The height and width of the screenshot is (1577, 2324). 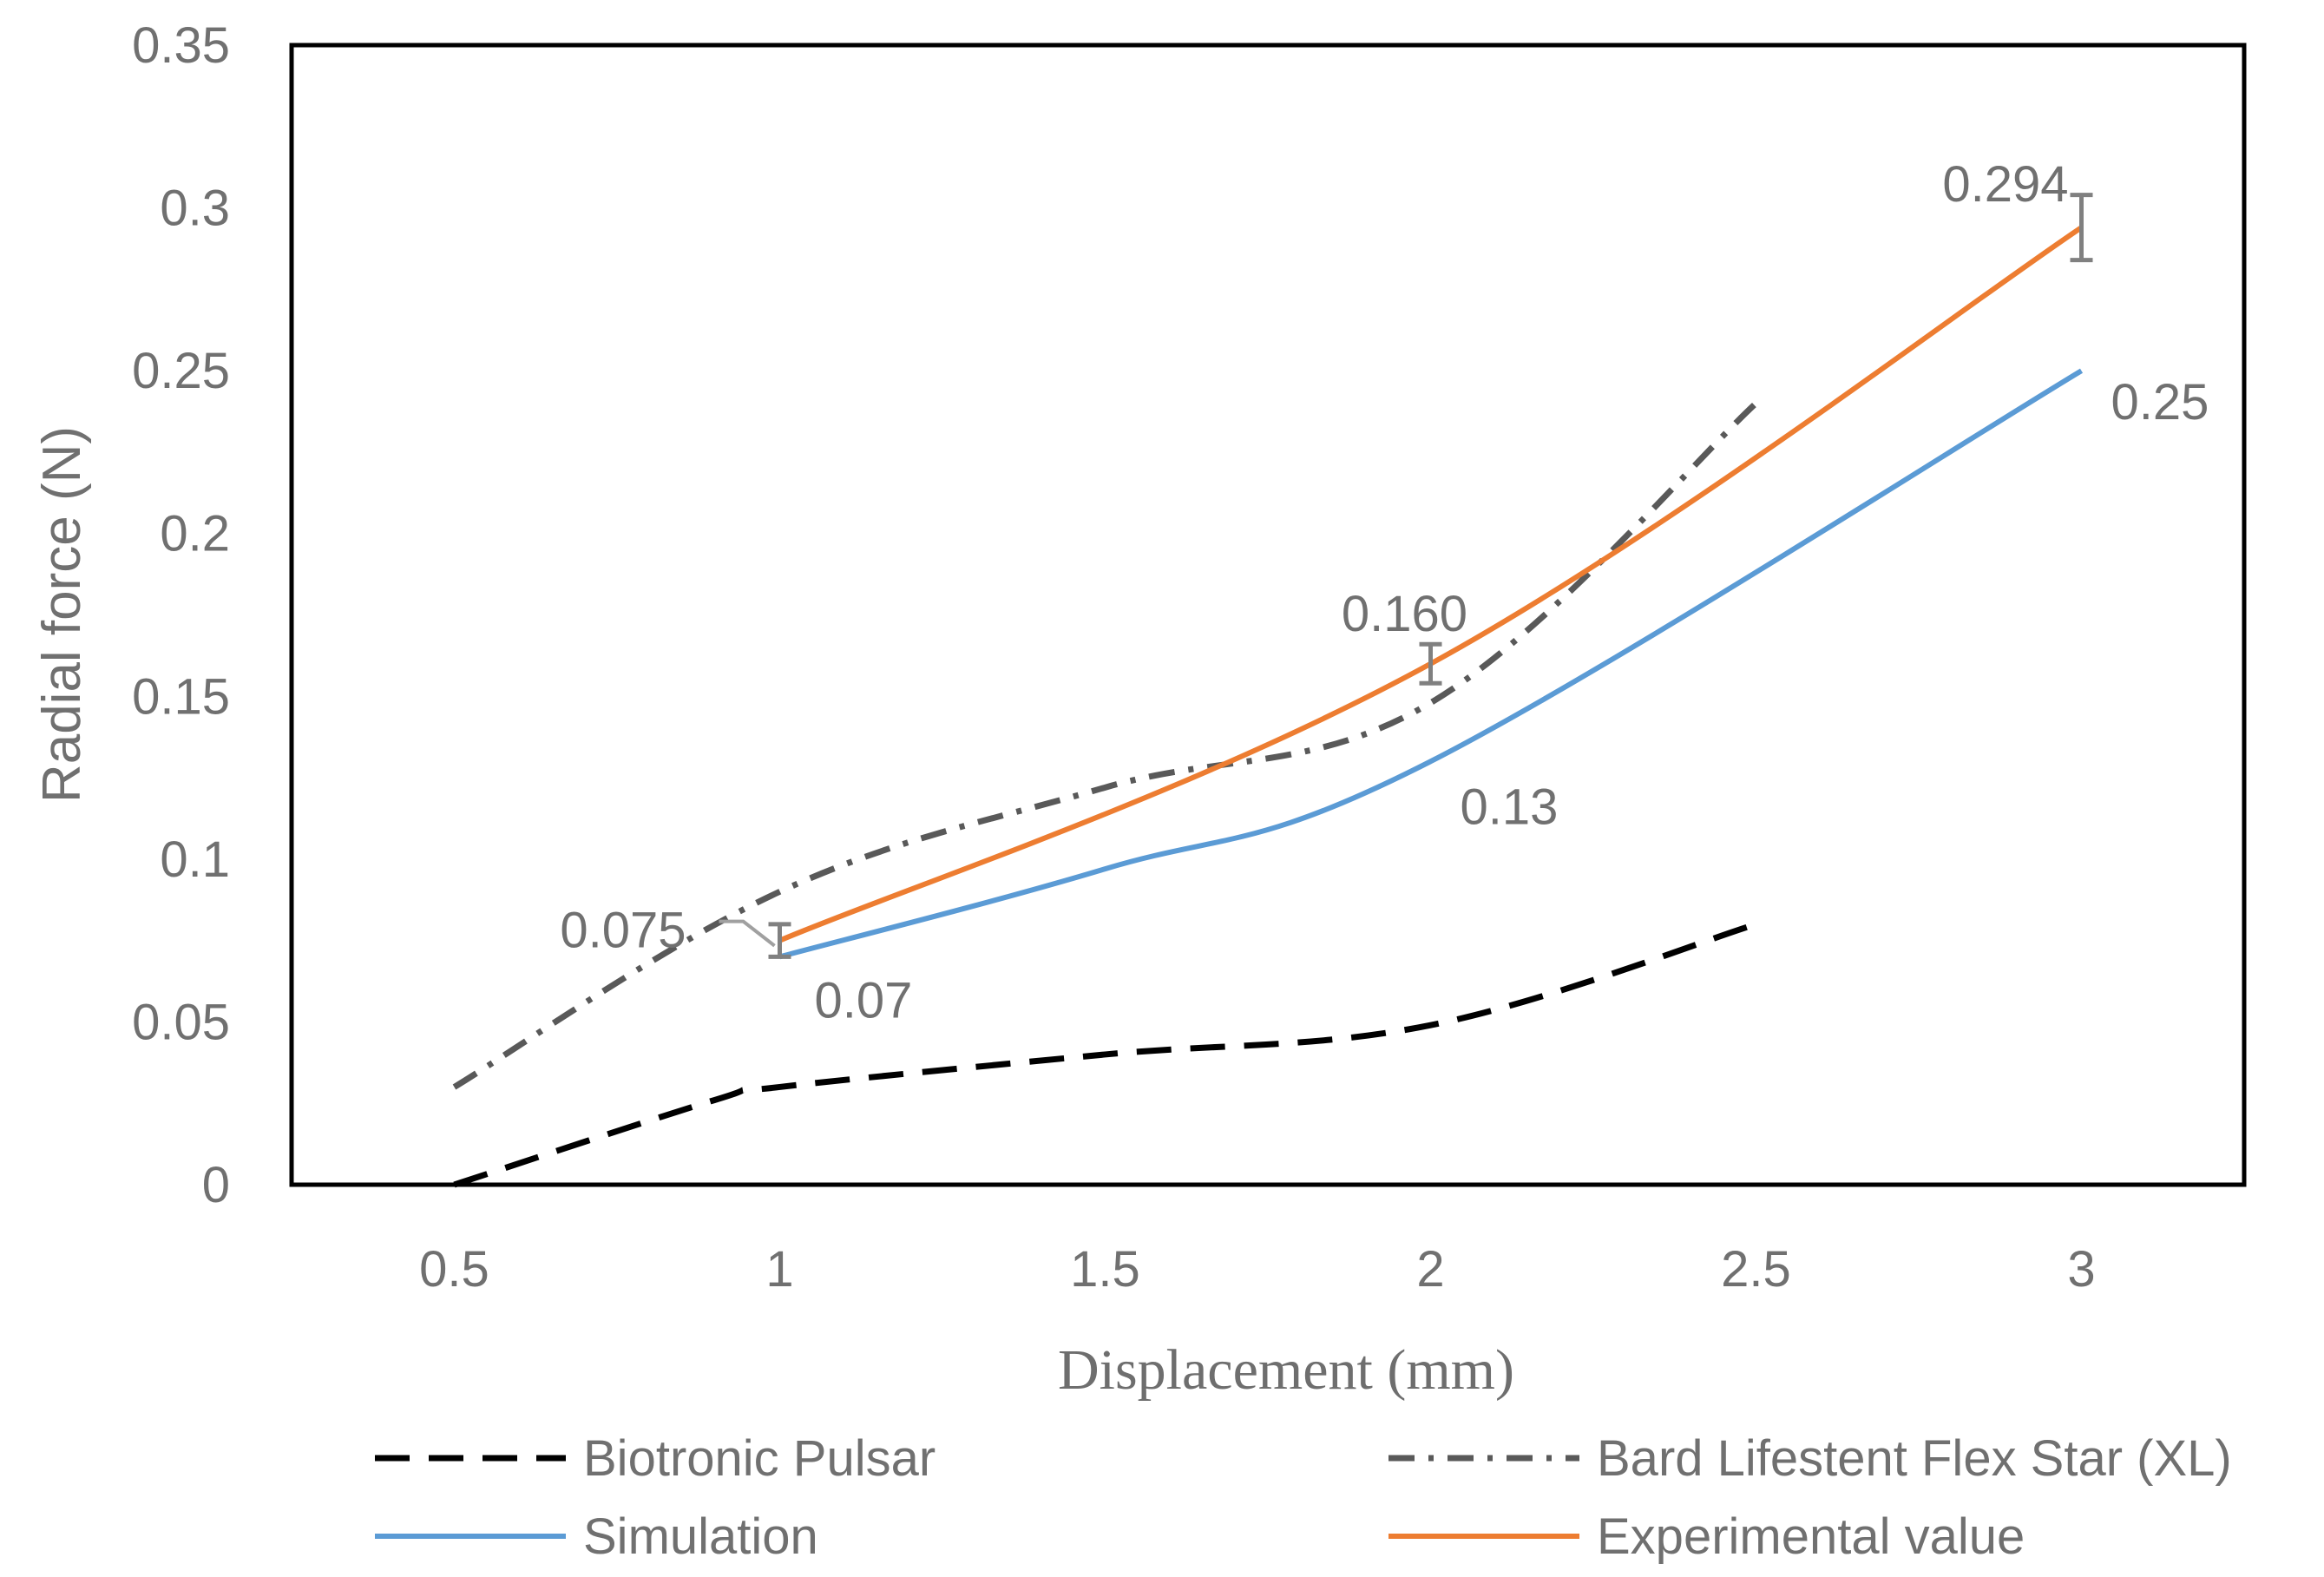 What do you see at coordinates (181, 45) in the screenshot?
I see `y-tick-label: 0.35` at bounding box center [181, 45].